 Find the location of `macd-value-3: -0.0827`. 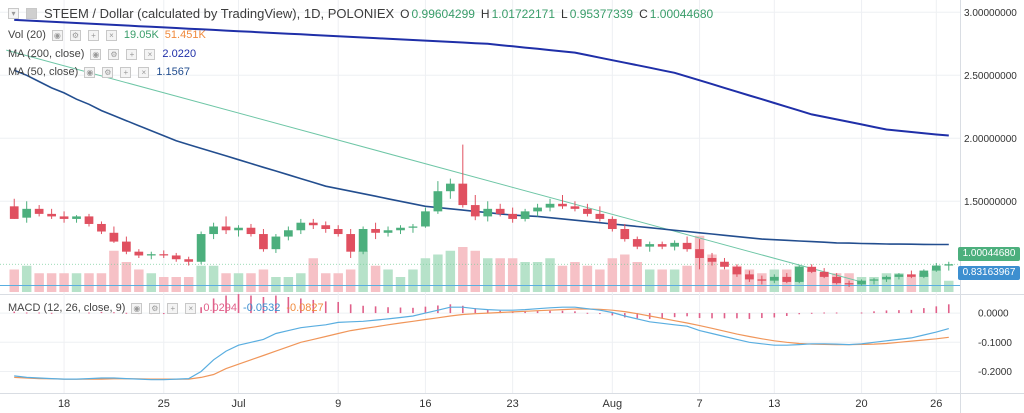

macd-value-3: -0.0827 is located at coordinates (305, 308).